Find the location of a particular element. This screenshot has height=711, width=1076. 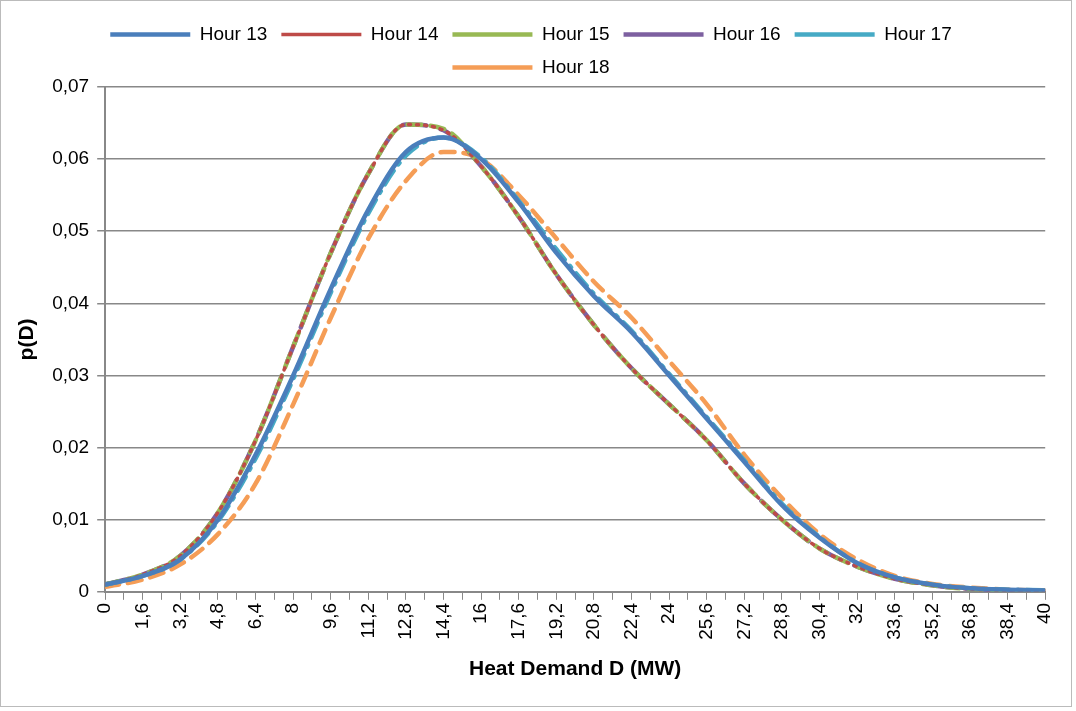

x-tick-label: 0 is located at coordinates (104, 608).